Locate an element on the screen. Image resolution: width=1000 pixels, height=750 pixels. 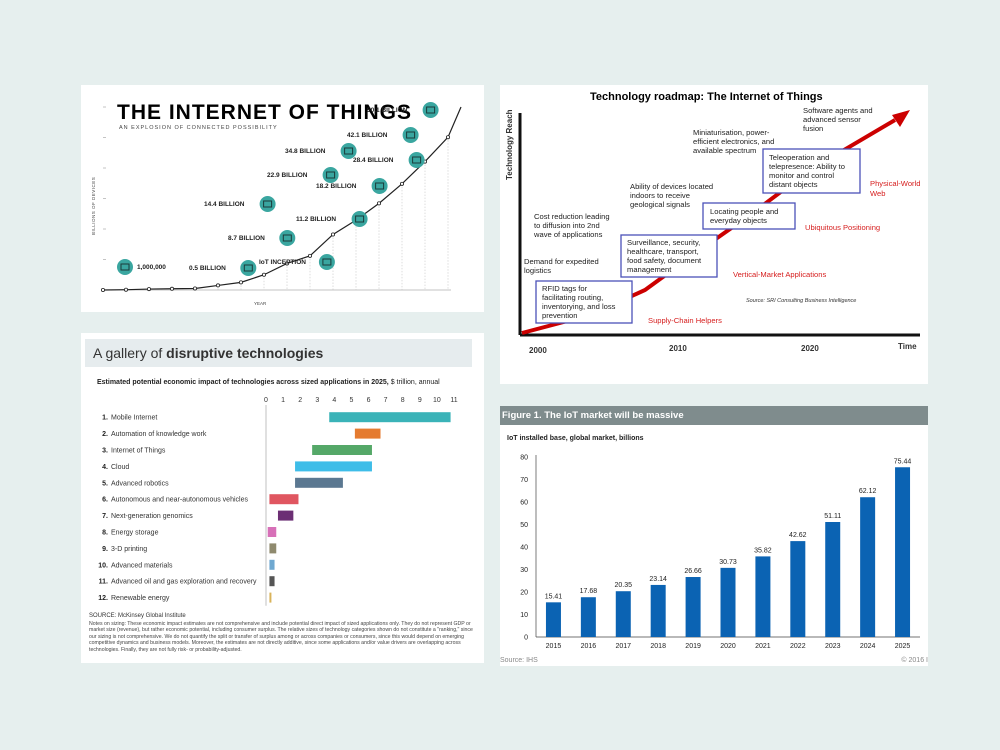
gallery-category-number: 9. is located at coordinates (105, 549).